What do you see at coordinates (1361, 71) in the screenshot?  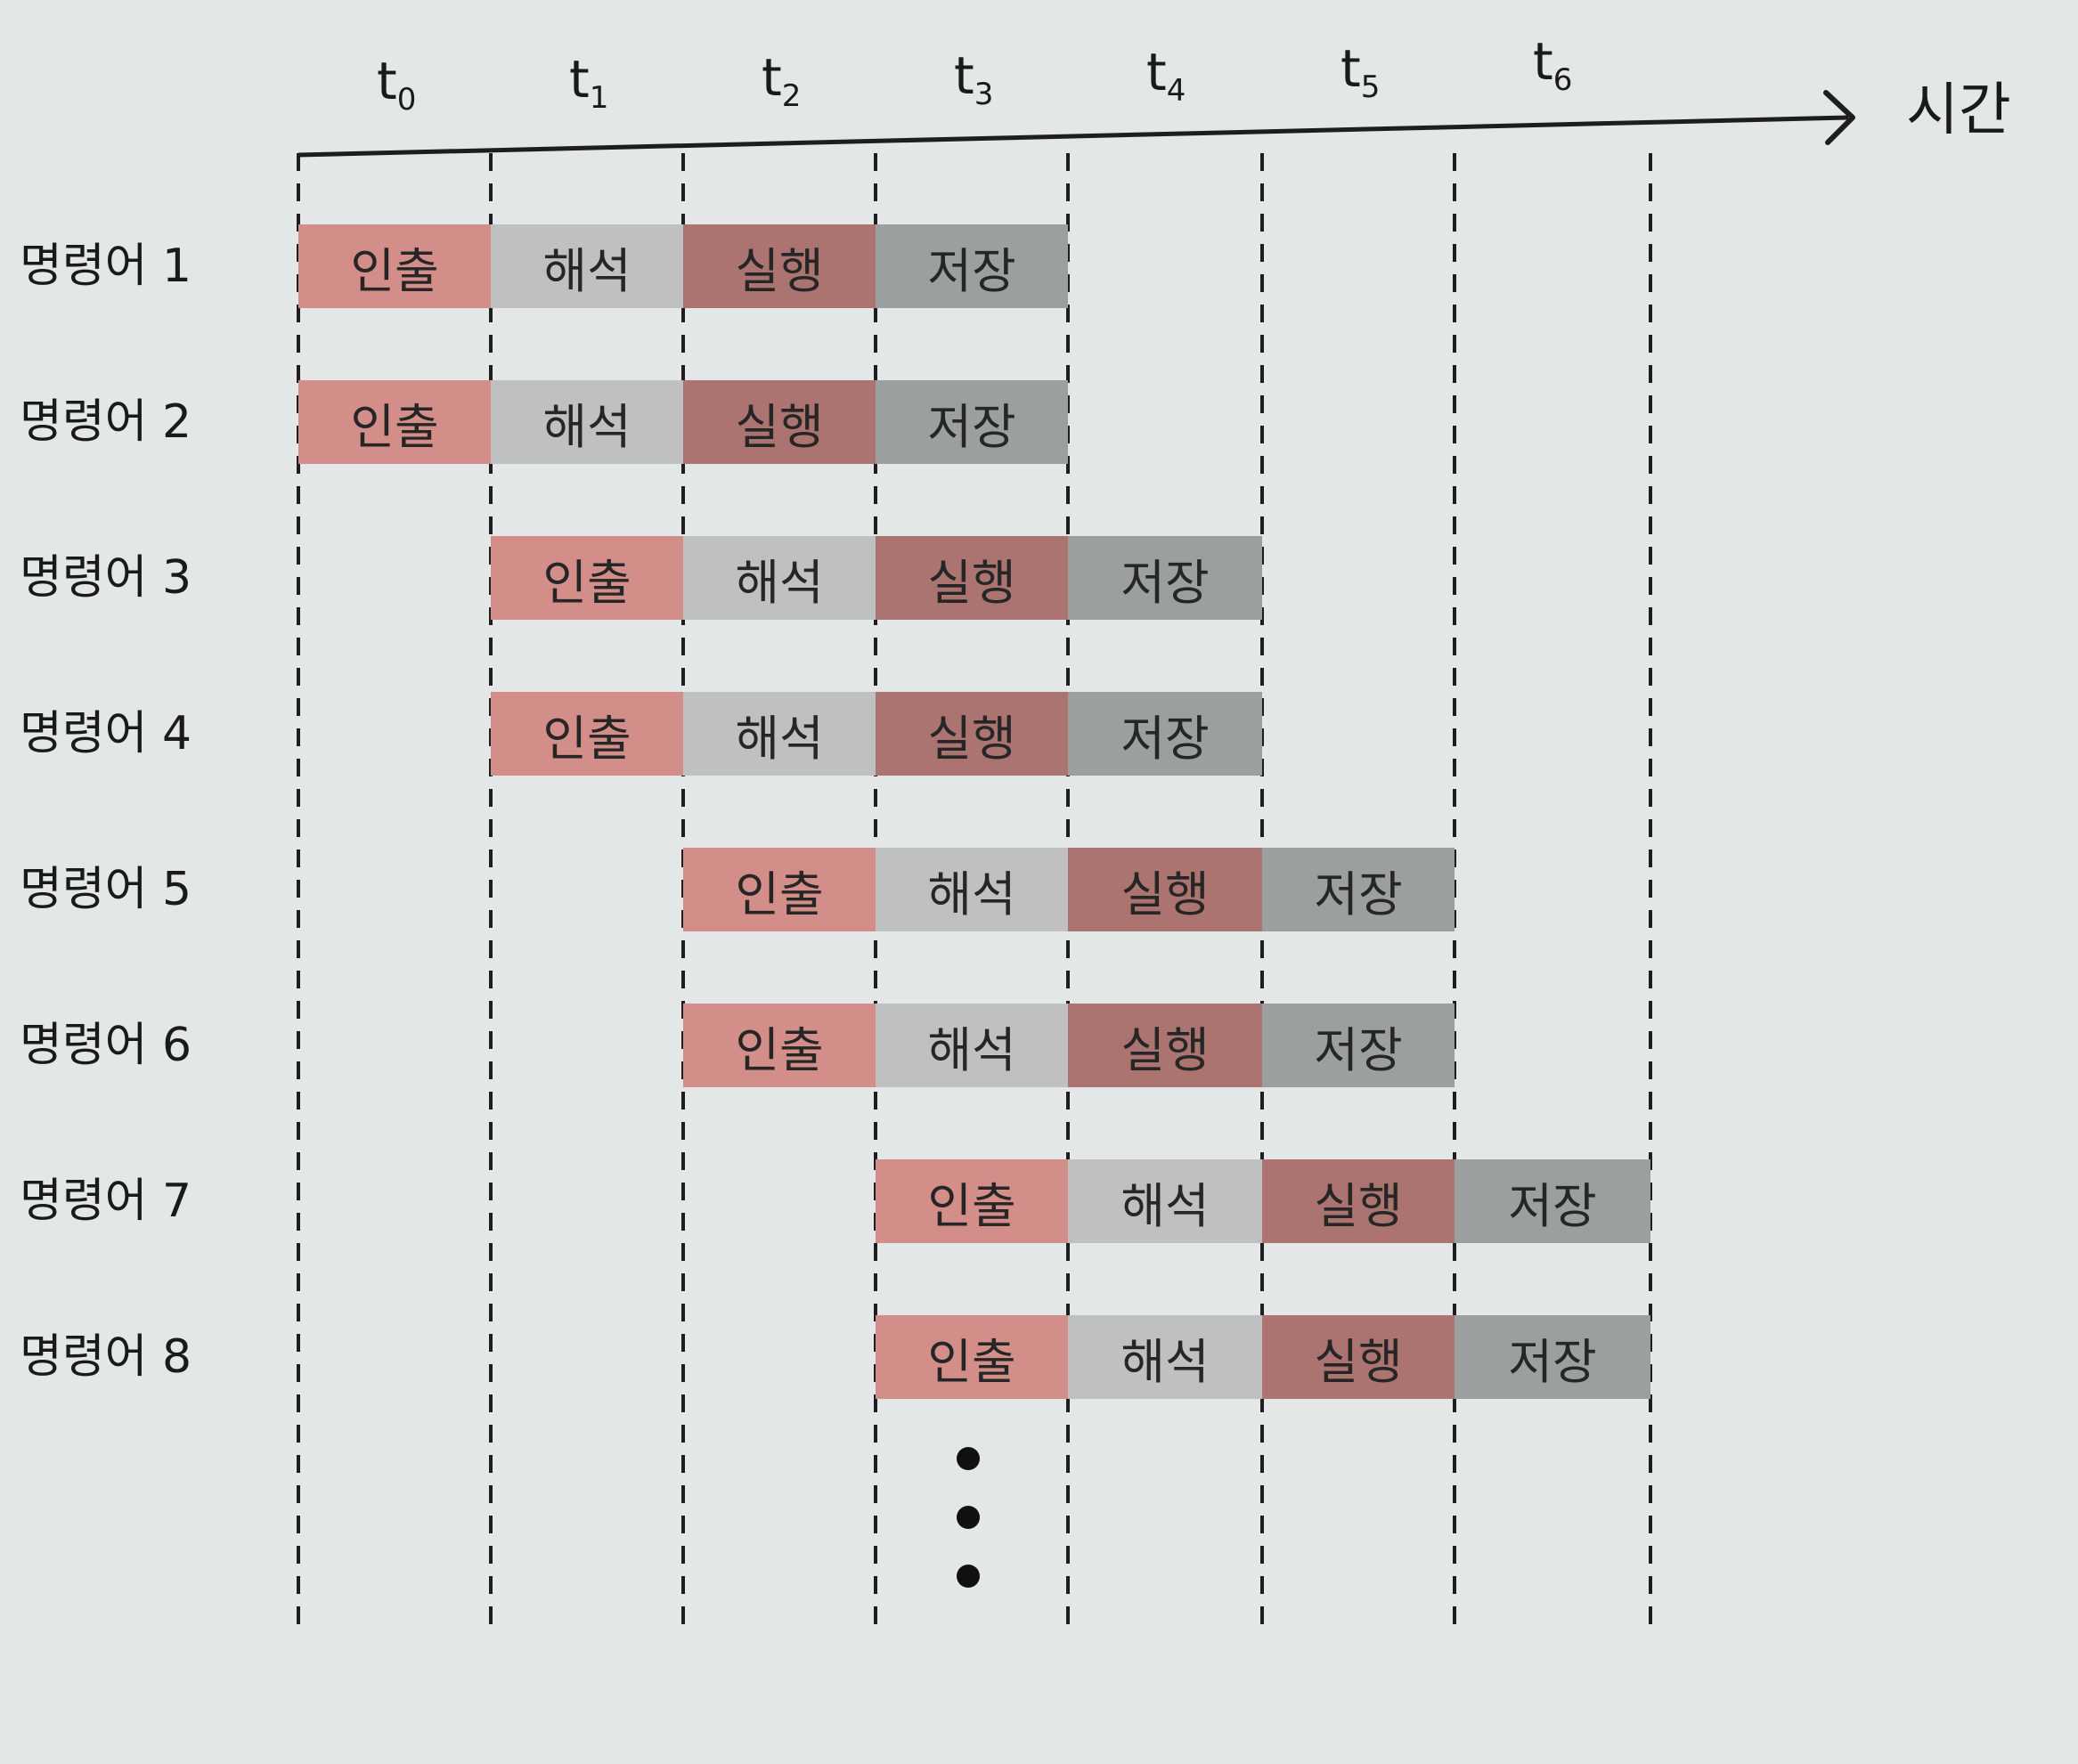 I see `time-tick-label: t5` at bounding box center [1361, 71].